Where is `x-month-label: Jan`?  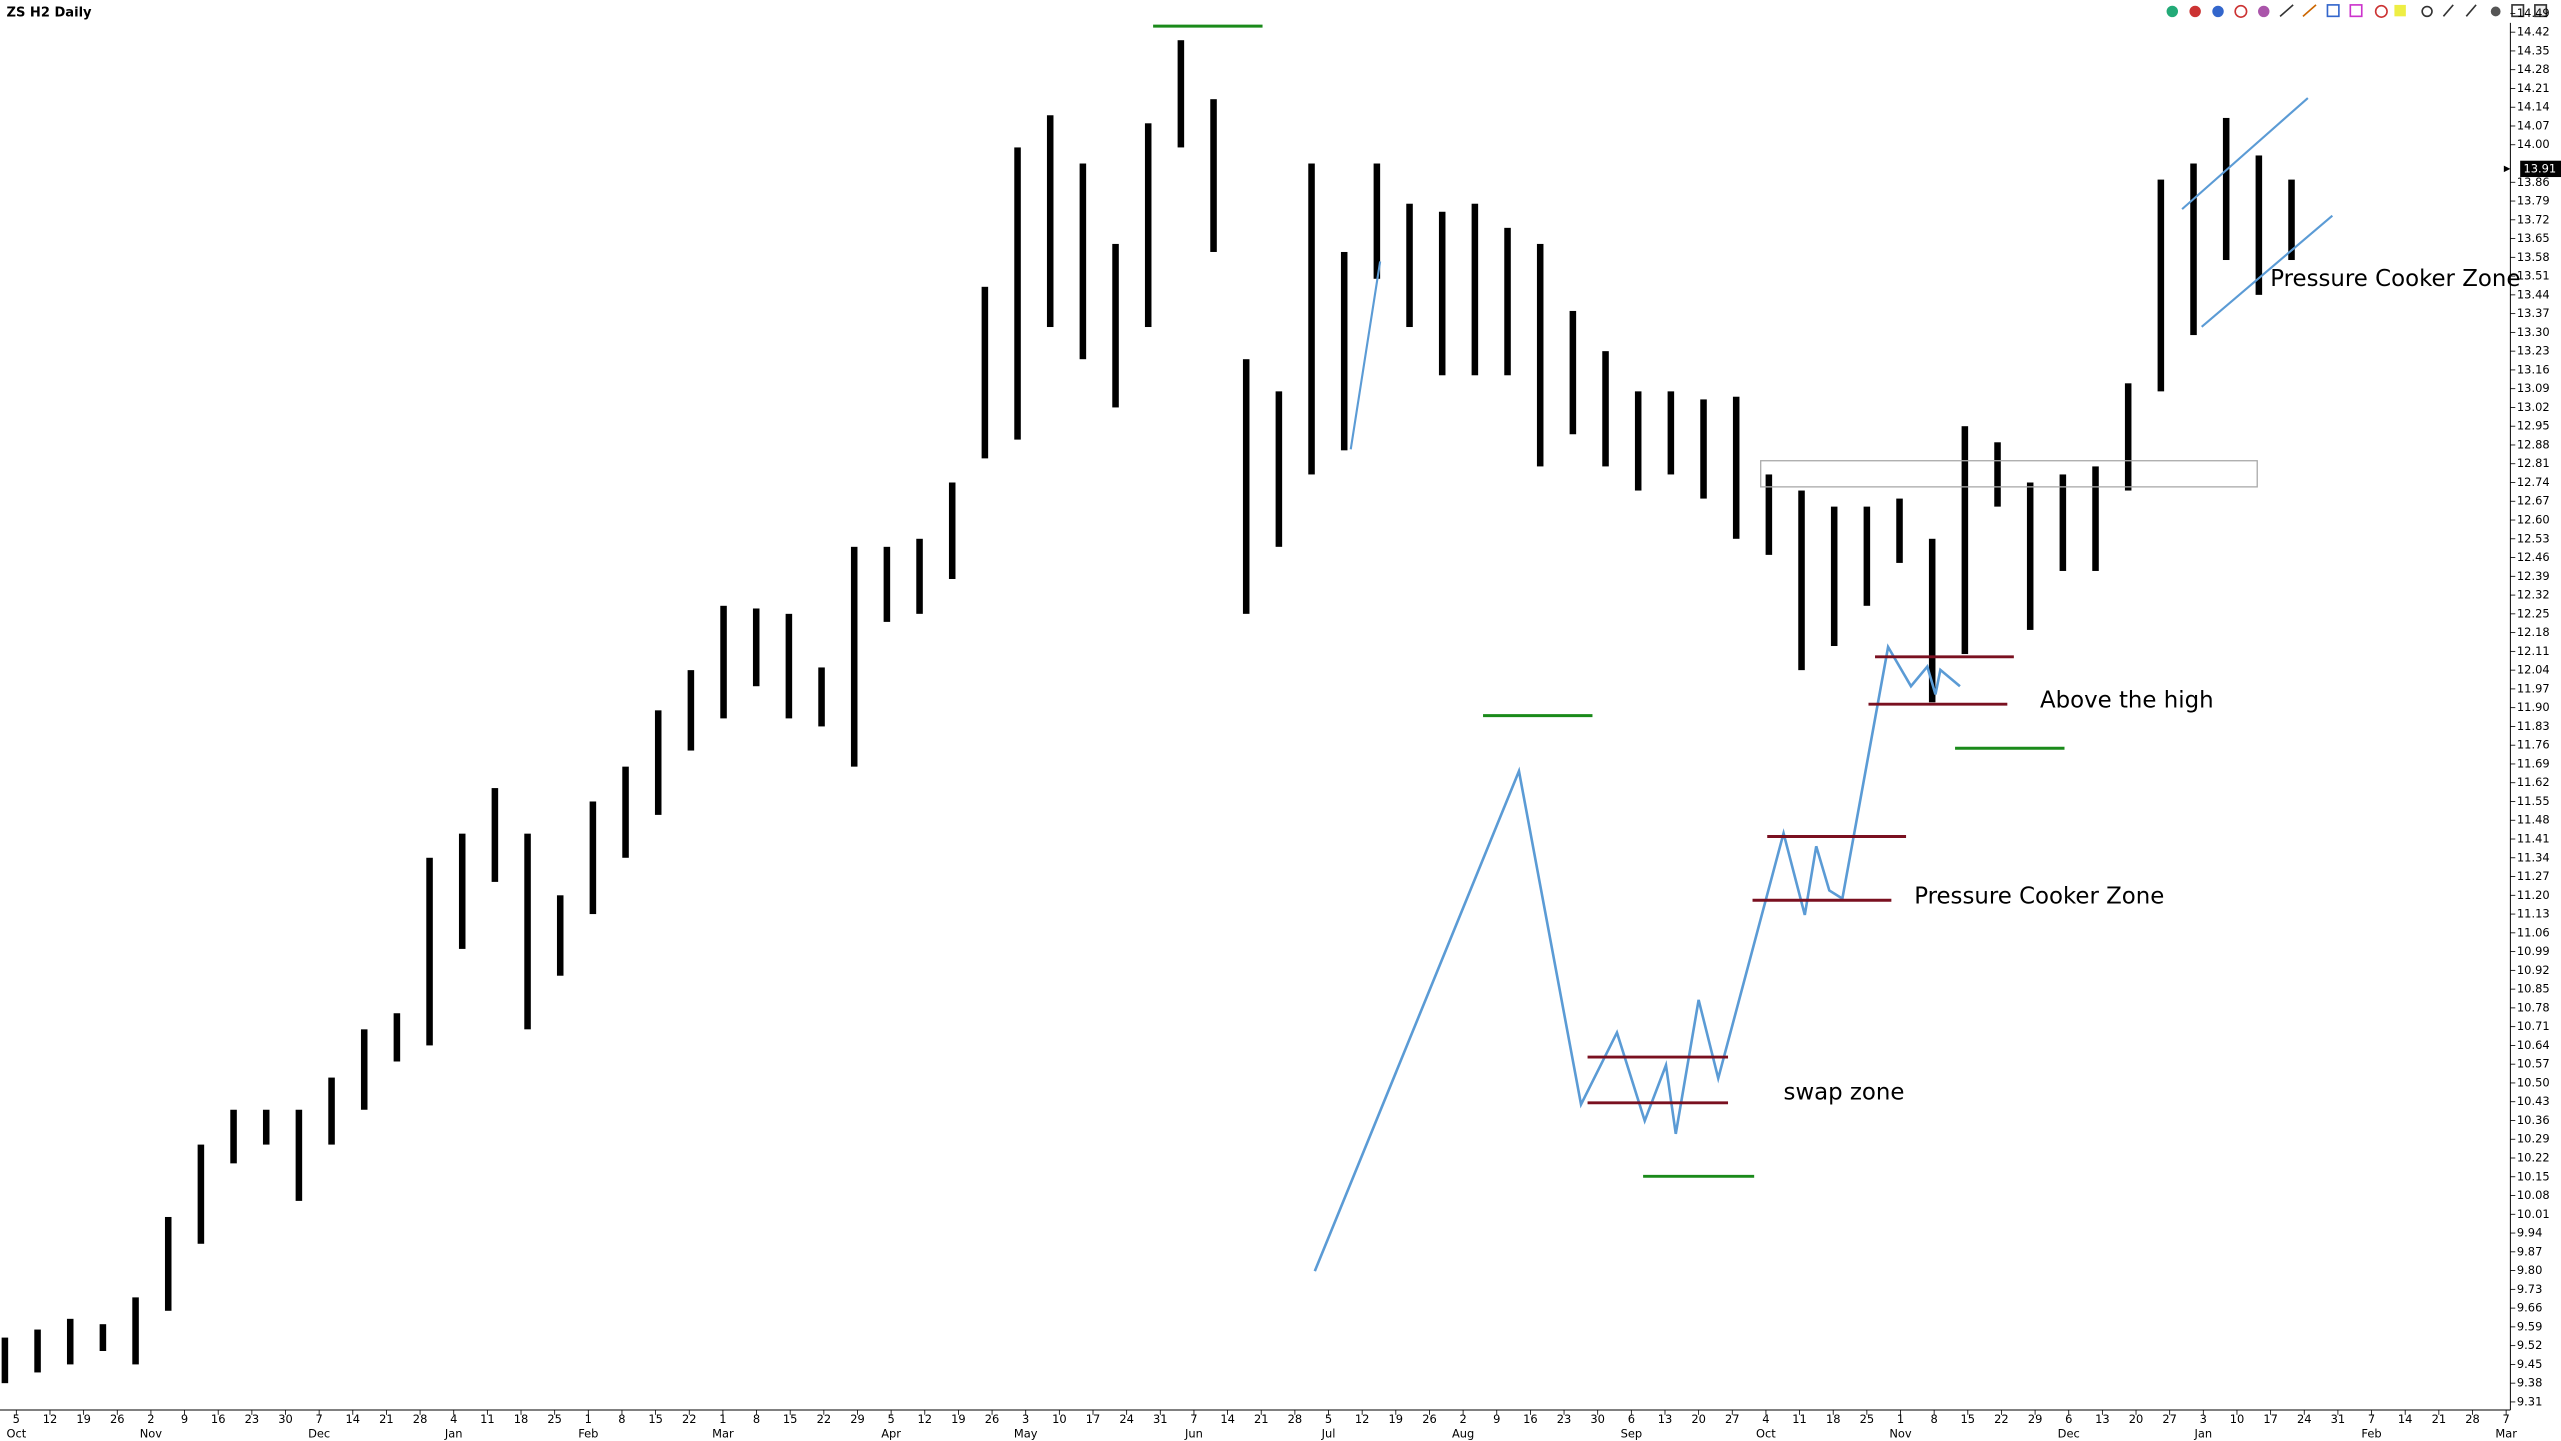 x-month-label: Jan is located at coordinates (453, 1434).